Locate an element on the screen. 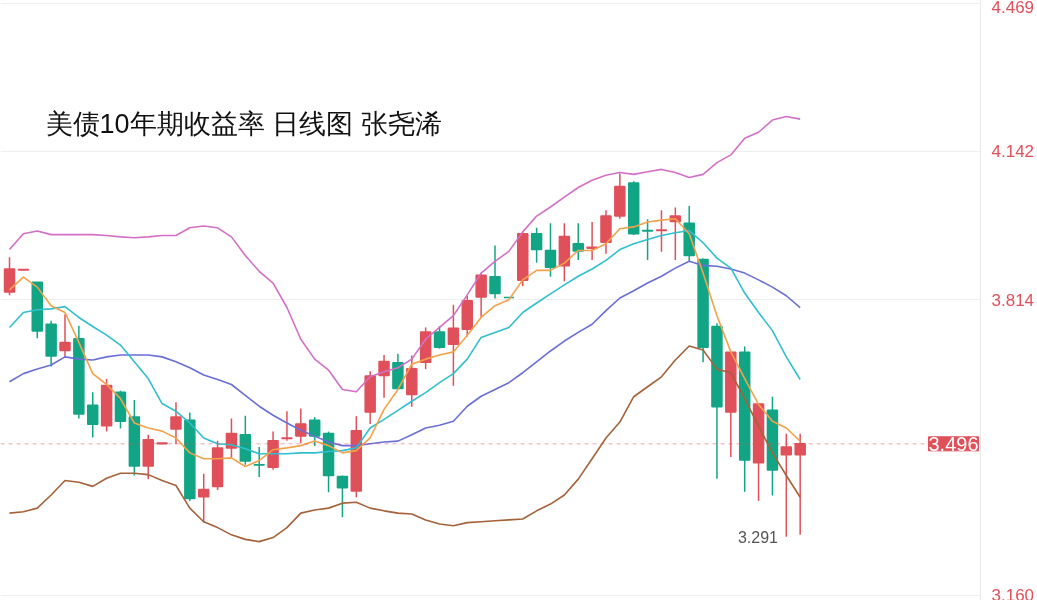 Image resolution: width=1037 pixels, height=601 pixels. y-tick-label: 4.142 is located at coordinates (1013, 152).